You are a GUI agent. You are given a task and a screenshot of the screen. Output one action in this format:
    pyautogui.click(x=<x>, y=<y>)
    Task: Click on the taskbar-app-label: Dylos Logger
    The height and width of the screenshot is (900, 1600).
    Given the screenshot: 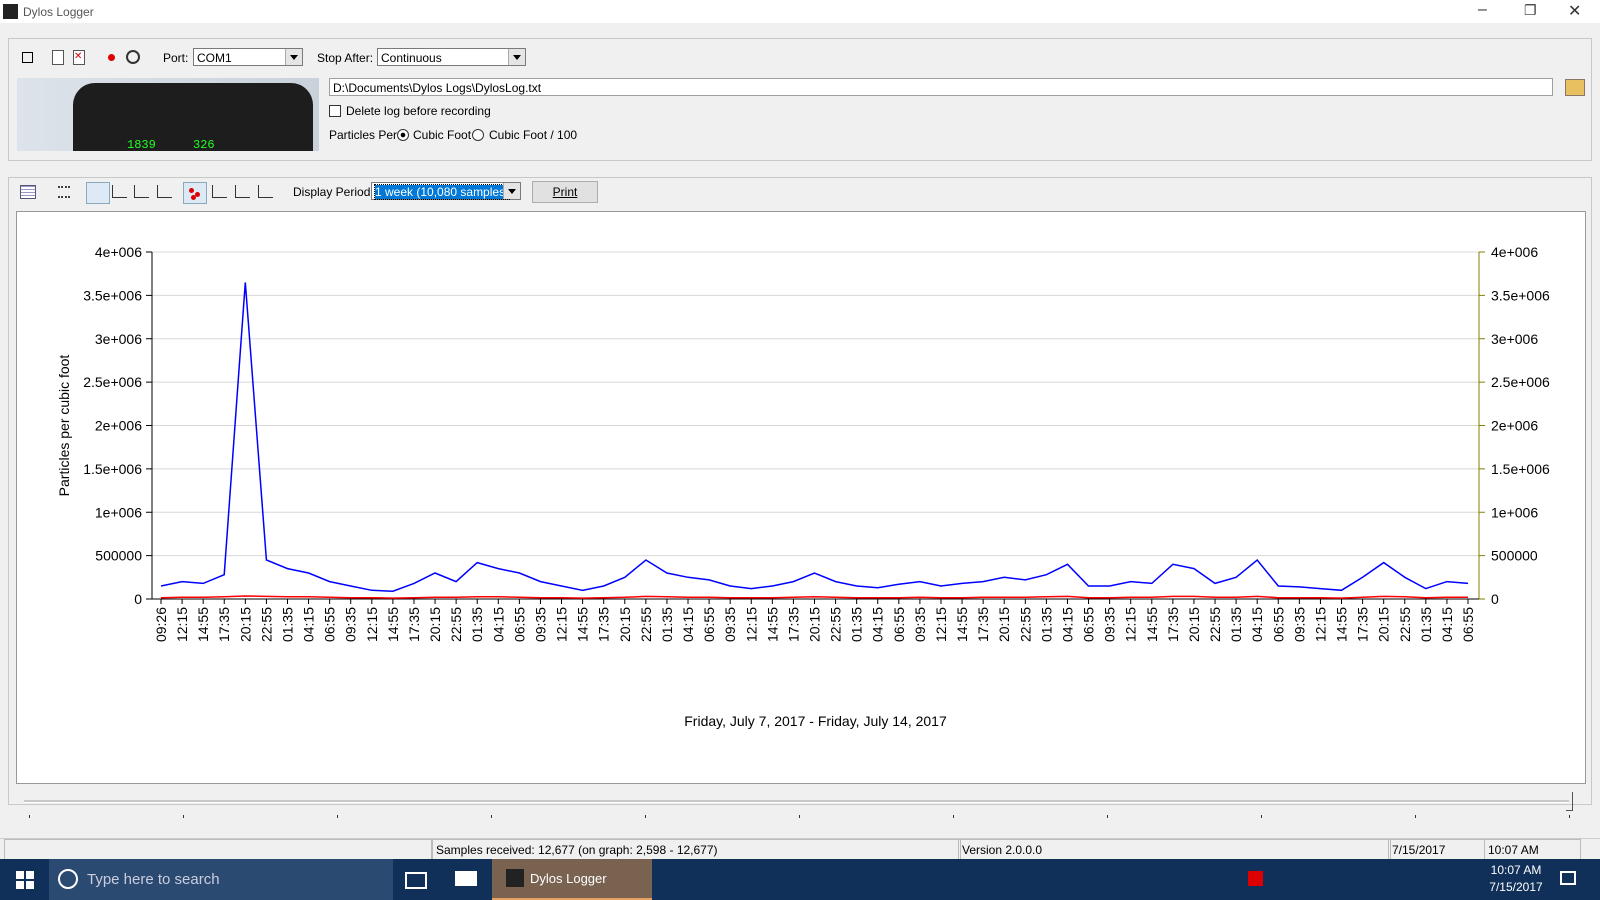 What is the action you would take?
    pyautogui.click(x=568, y=878)
    